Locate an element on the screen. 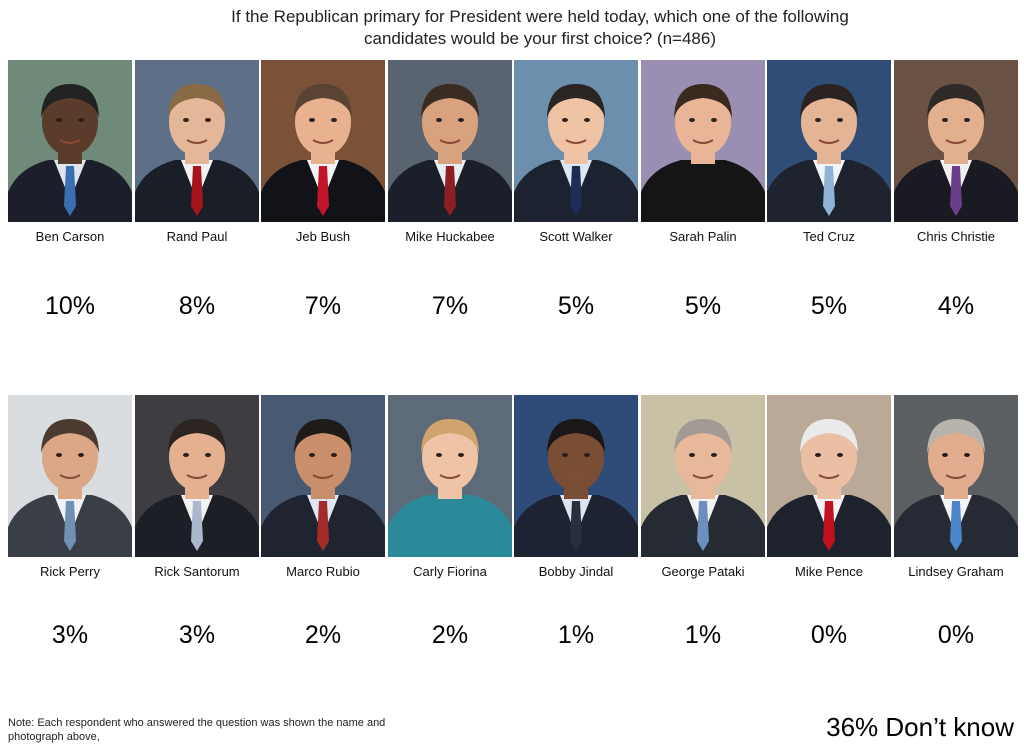 This screenshot has height=747, width=1024. candidate-name: Sarah Palin is located at coordinates (703, 236).